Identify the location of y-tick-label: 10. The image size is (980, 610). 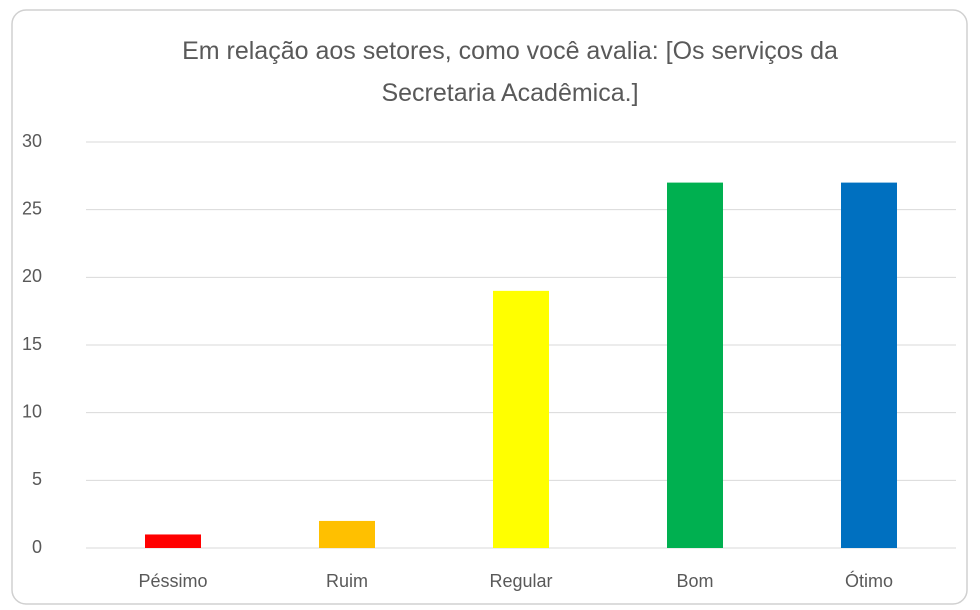
(32, 411).